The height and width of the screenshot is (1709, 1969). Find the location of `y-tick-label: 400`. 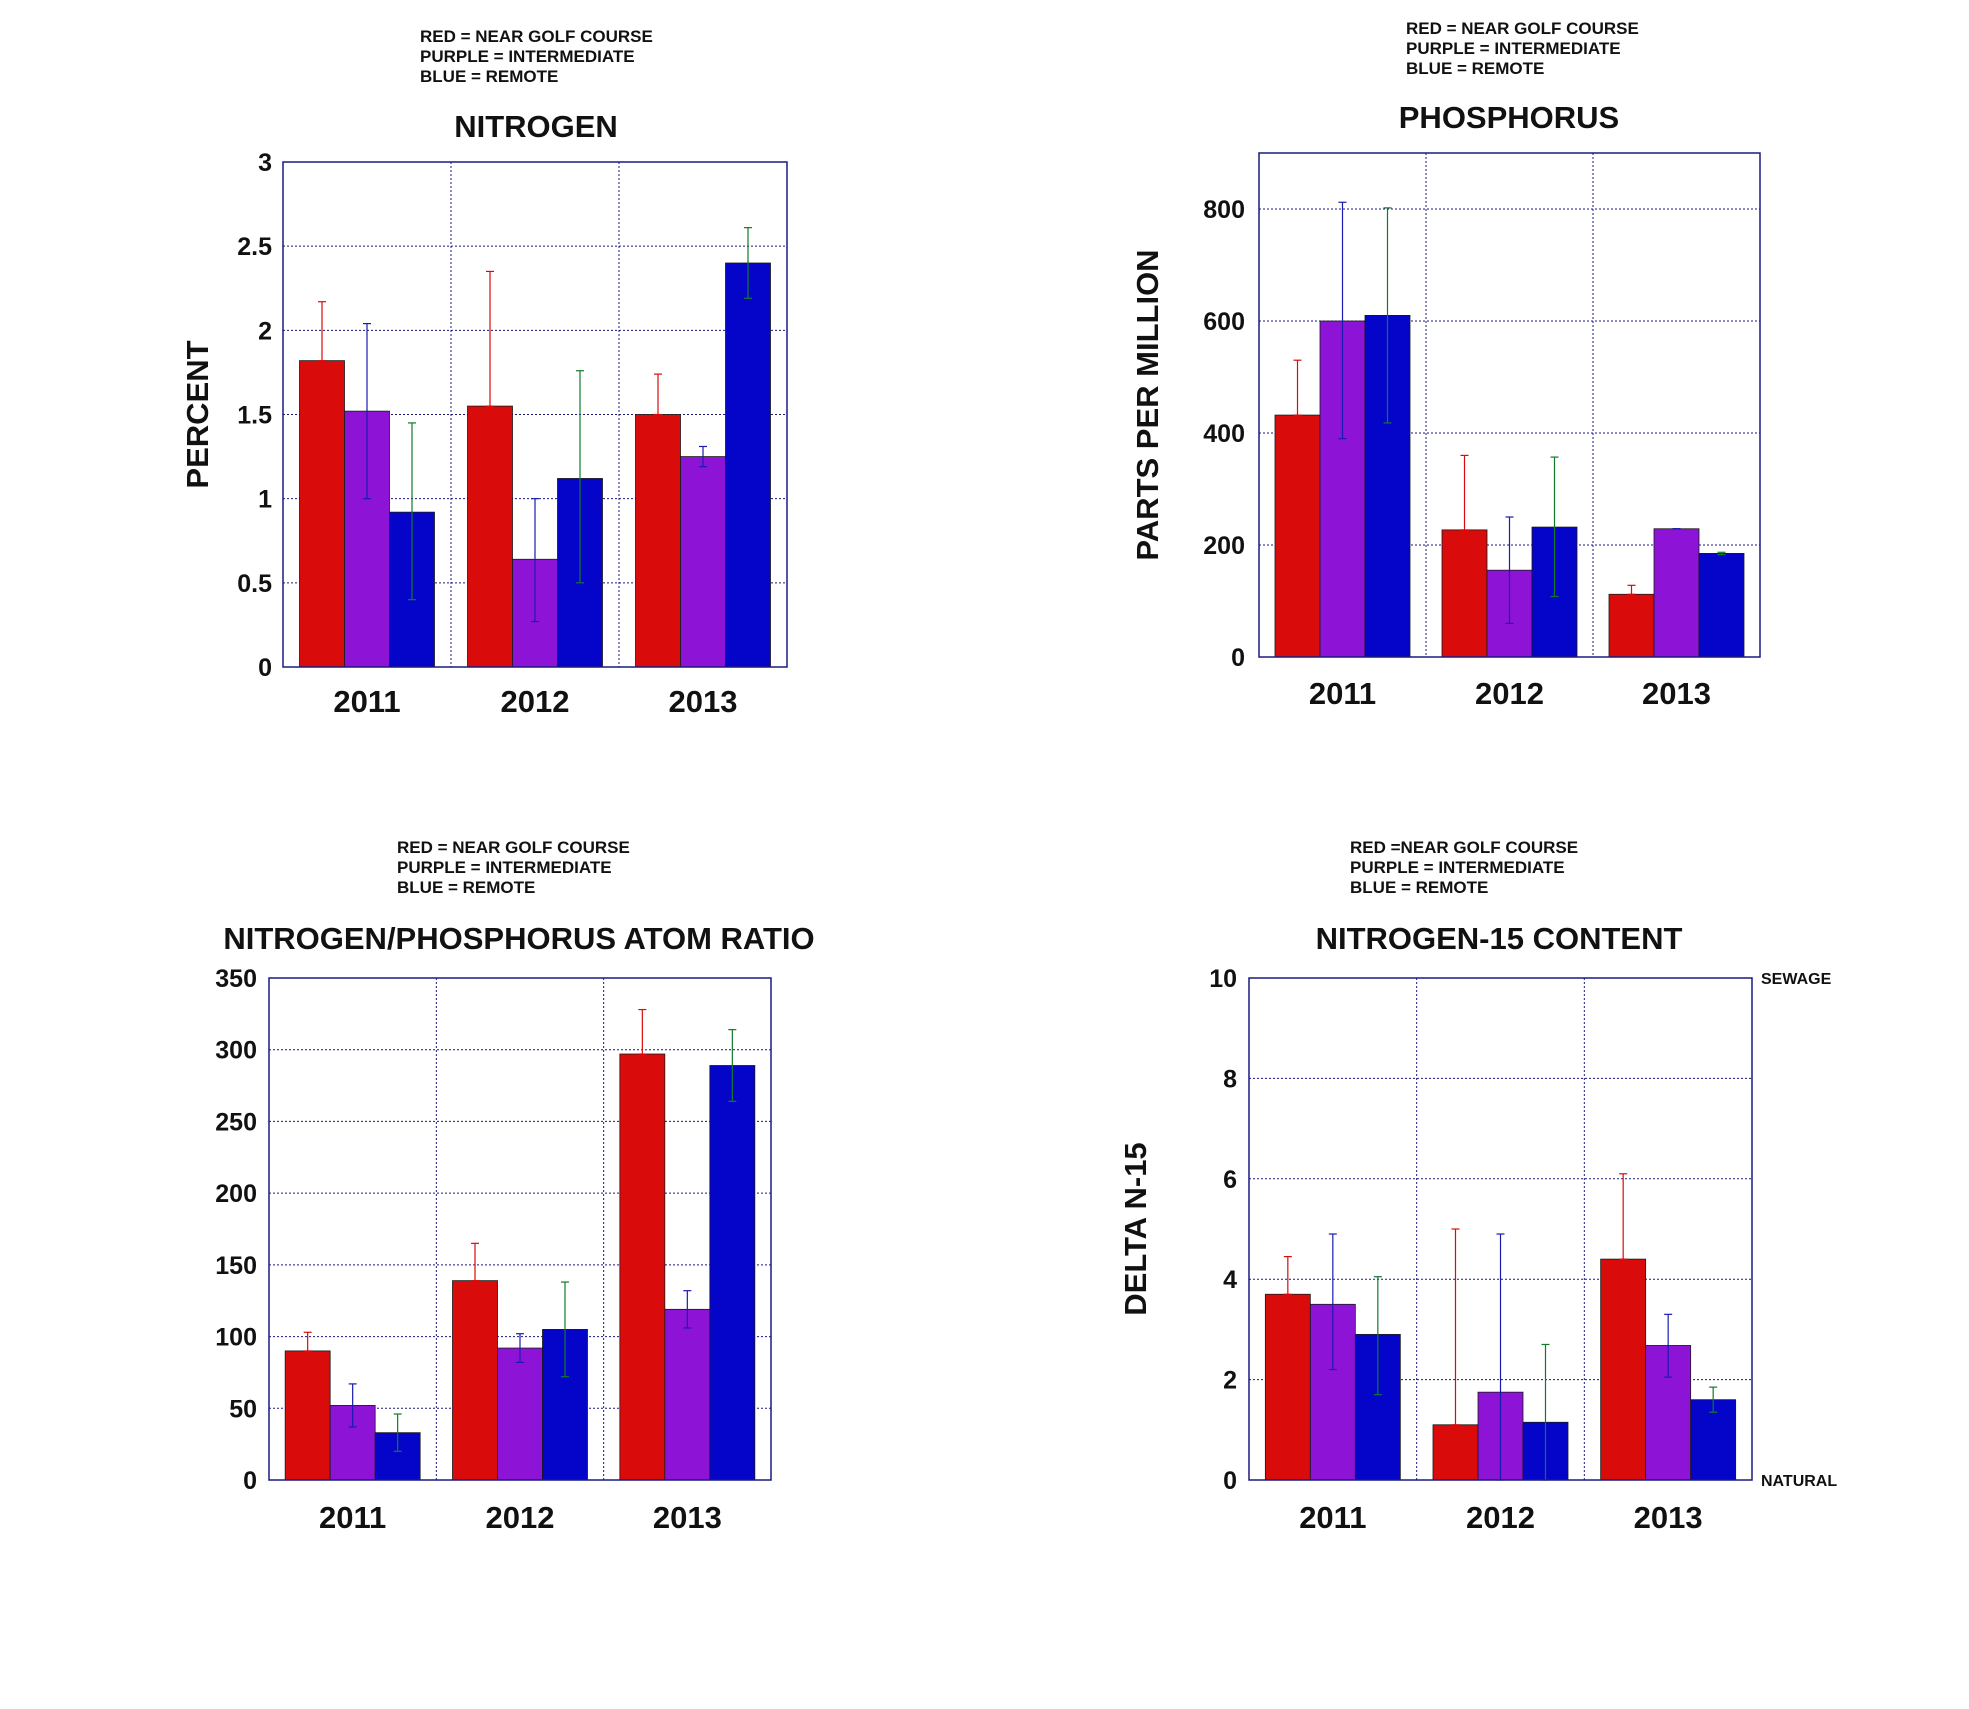

y-tick-label: 400 is located at coordinates (1224, 434).